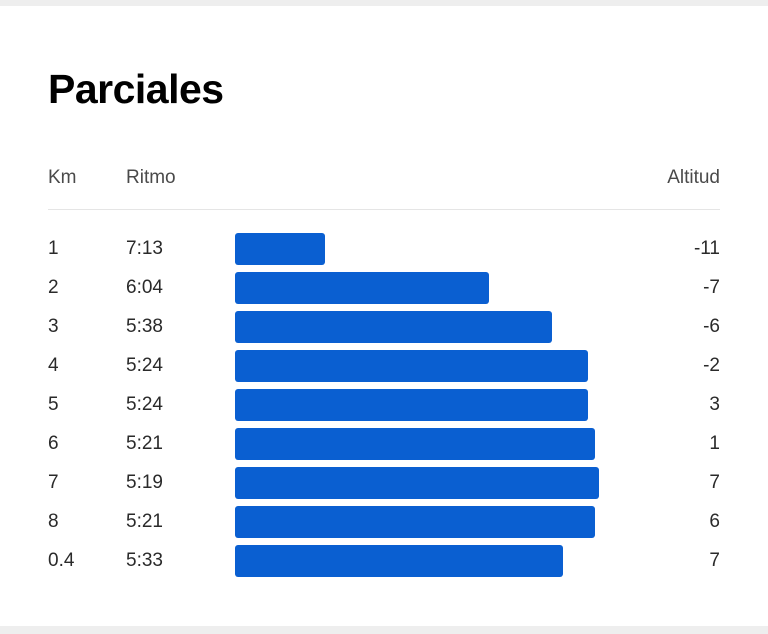  Describe the element at coordinates (53, 482) in the screenshot. I see `split-km: 7` at that location.